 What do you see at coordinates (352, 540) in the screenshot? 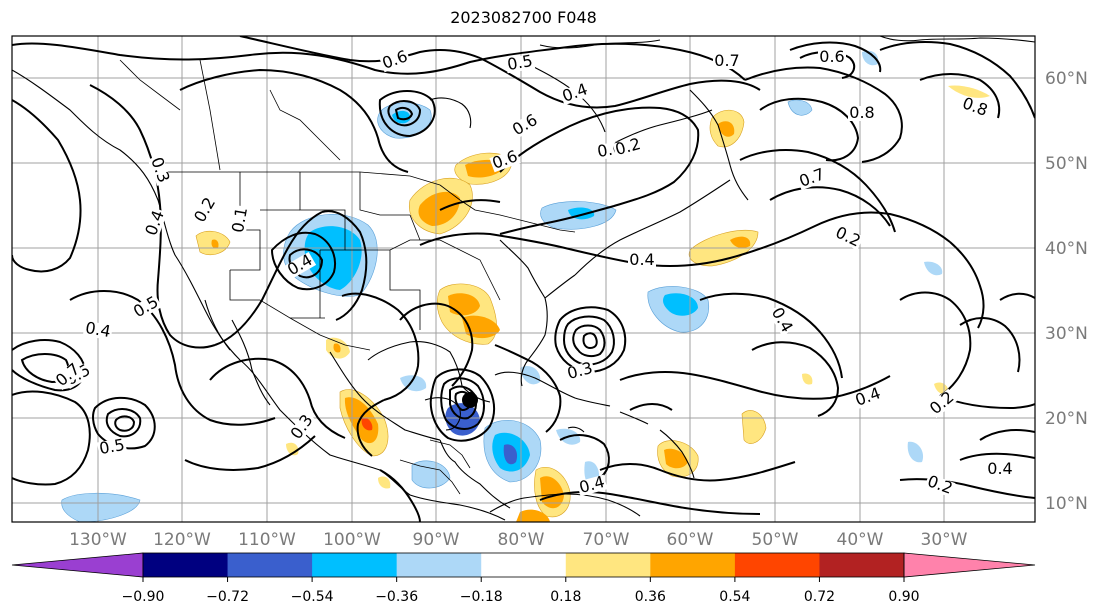
I see `longitude-label: 100°W` at bounding box center [352, 540].